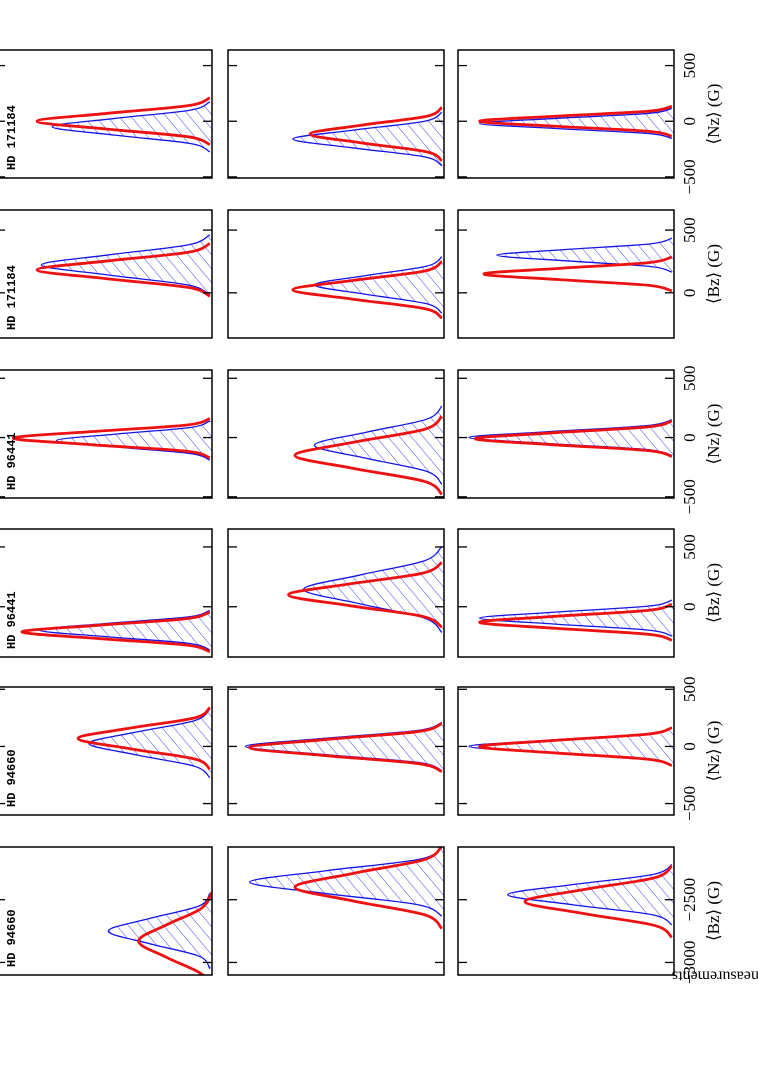 Image resolution: width=758 pixels, height=1067 pixels. I want to click on x-tick-label: −2500, so click(689, 900).